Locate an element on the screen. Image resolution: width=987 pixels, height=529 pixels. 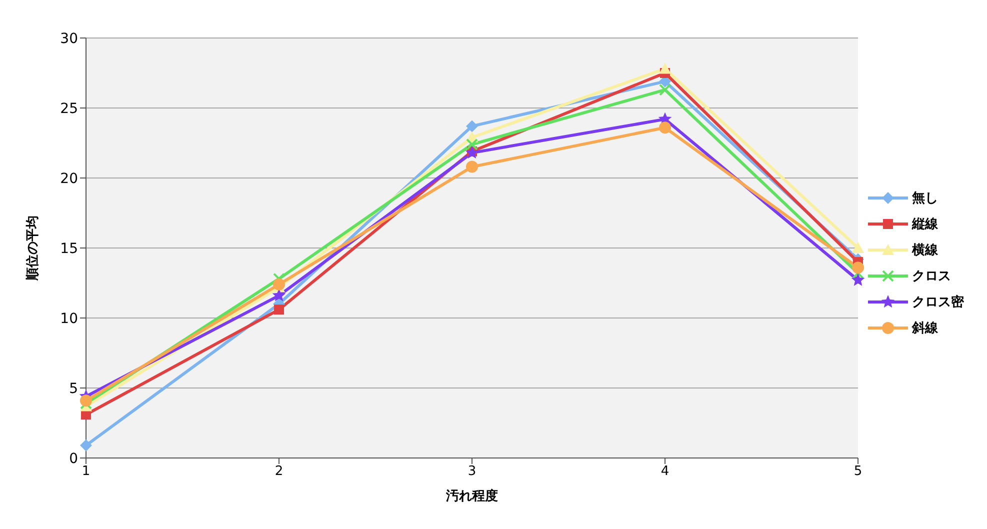
x-tick-label: 5 is located at coordinates (858, 472).